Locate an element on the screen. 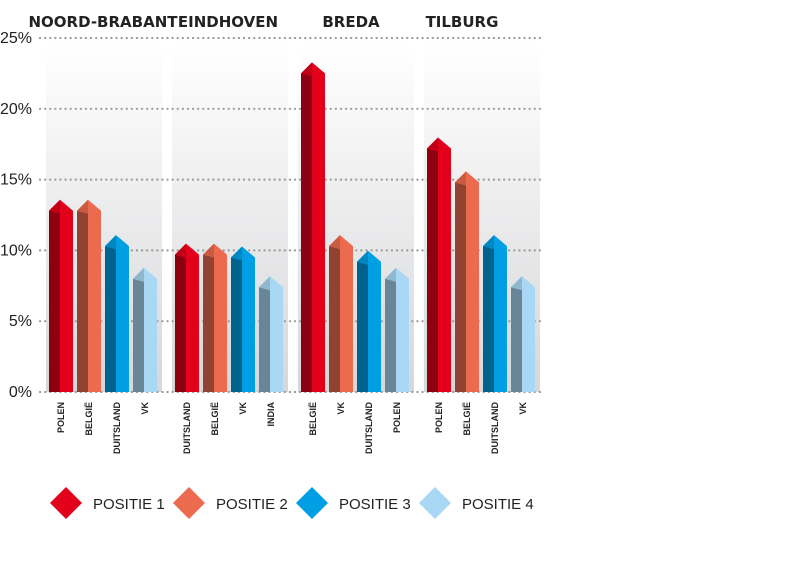 This screenshot has width=800, height=562. y-axis: 0% 5% 10% 15% 20% 25% is located at coordinates (16, 215).